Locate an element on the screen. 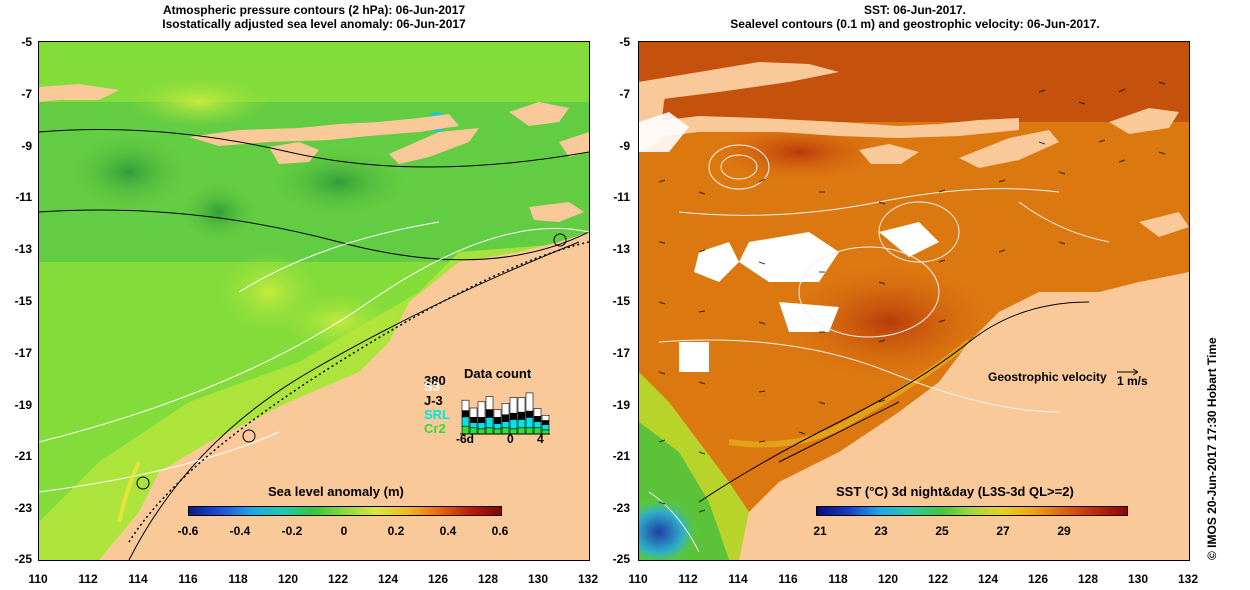  sla-tick: 0.6 is located at coordinates (500, 531).